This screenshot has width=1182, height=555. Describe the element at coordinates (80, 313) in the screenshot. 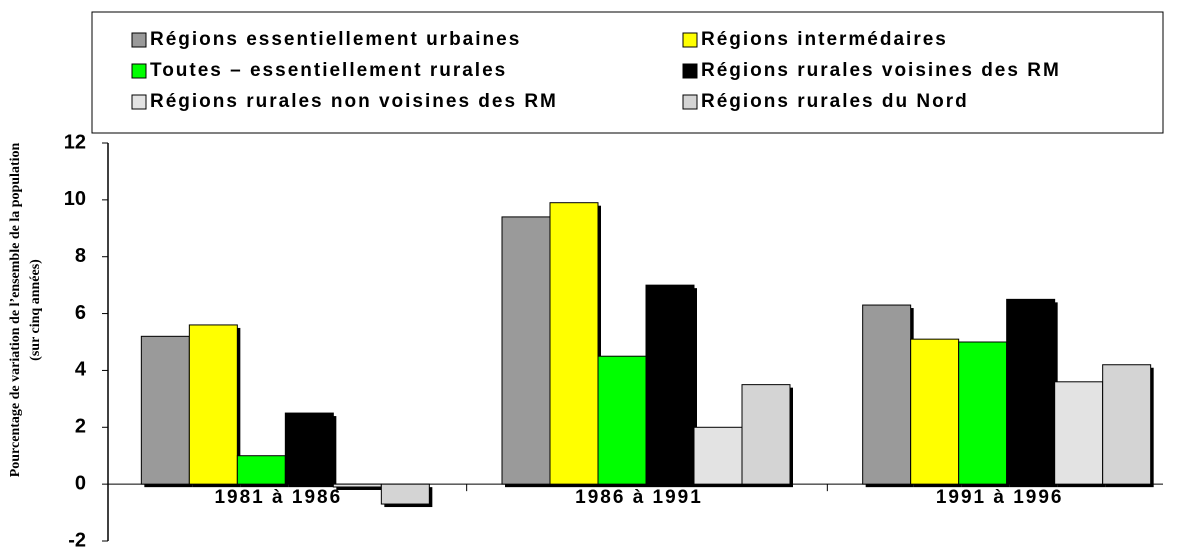

I see `y-tick-label: 6` at that location.